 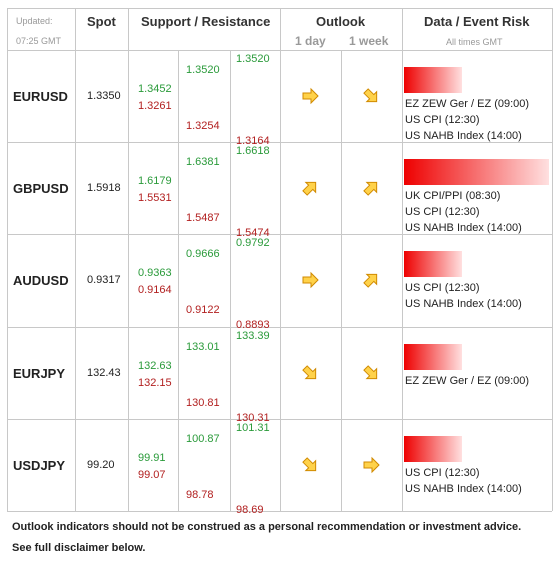 What do you see at coordinates (310, 41) in the screenshot?
I see `outlook-1day: 1 day` at bounding box center [310, 41].